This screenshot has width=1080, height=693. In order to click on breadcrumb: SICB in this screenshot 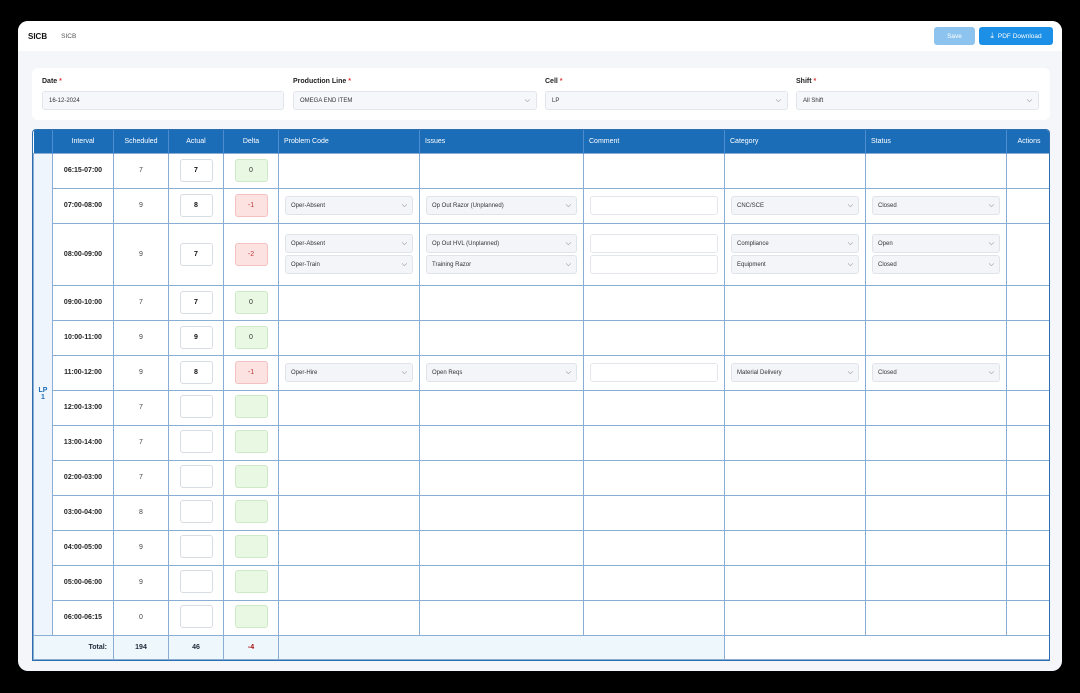, I will do `click(69, 36)`.